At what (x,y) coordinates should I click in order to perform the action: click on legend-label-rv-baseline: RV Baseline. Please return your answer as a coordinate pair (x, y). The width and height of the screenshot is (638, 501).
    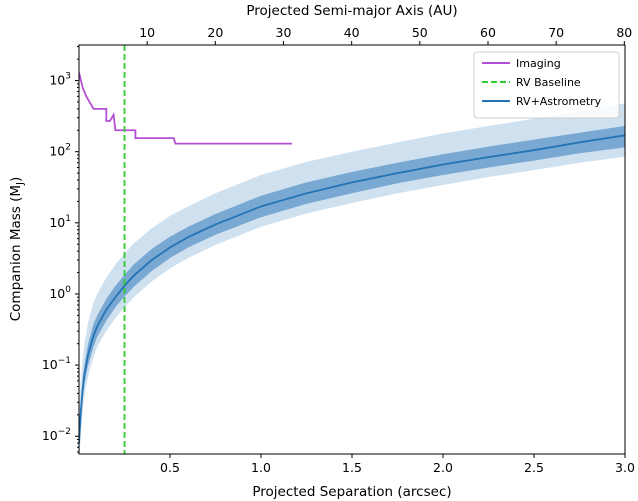
    Looking at the image, I should click on (548, 82).